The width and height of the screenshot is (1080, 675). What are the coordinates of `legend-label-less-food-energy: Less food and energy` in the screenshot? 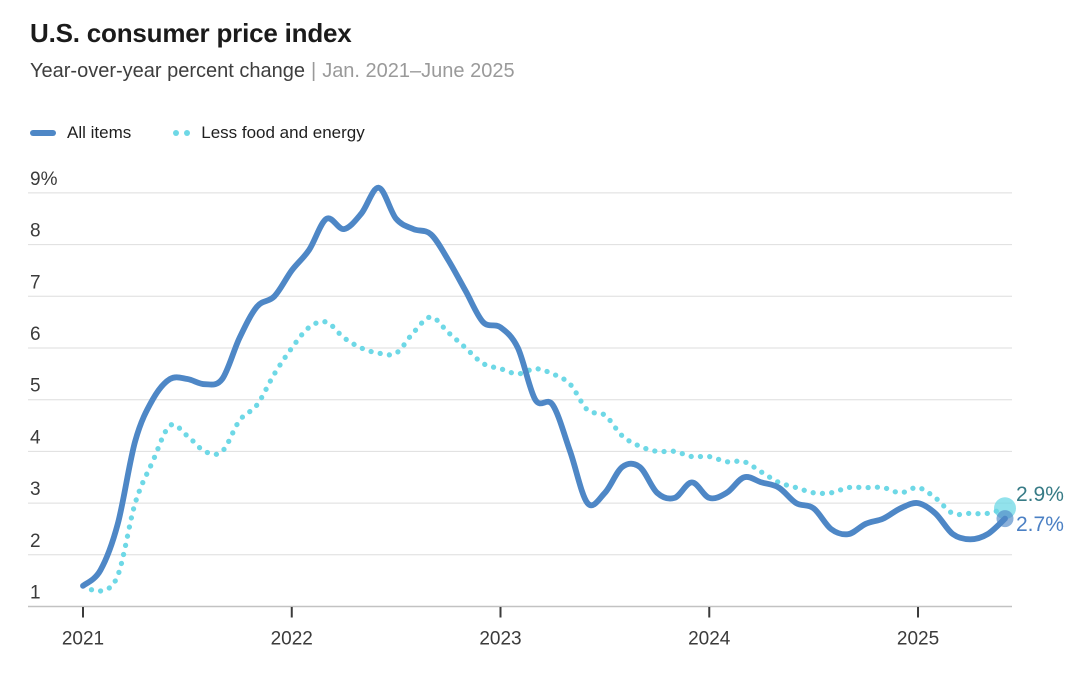 It's located at (283, 132).